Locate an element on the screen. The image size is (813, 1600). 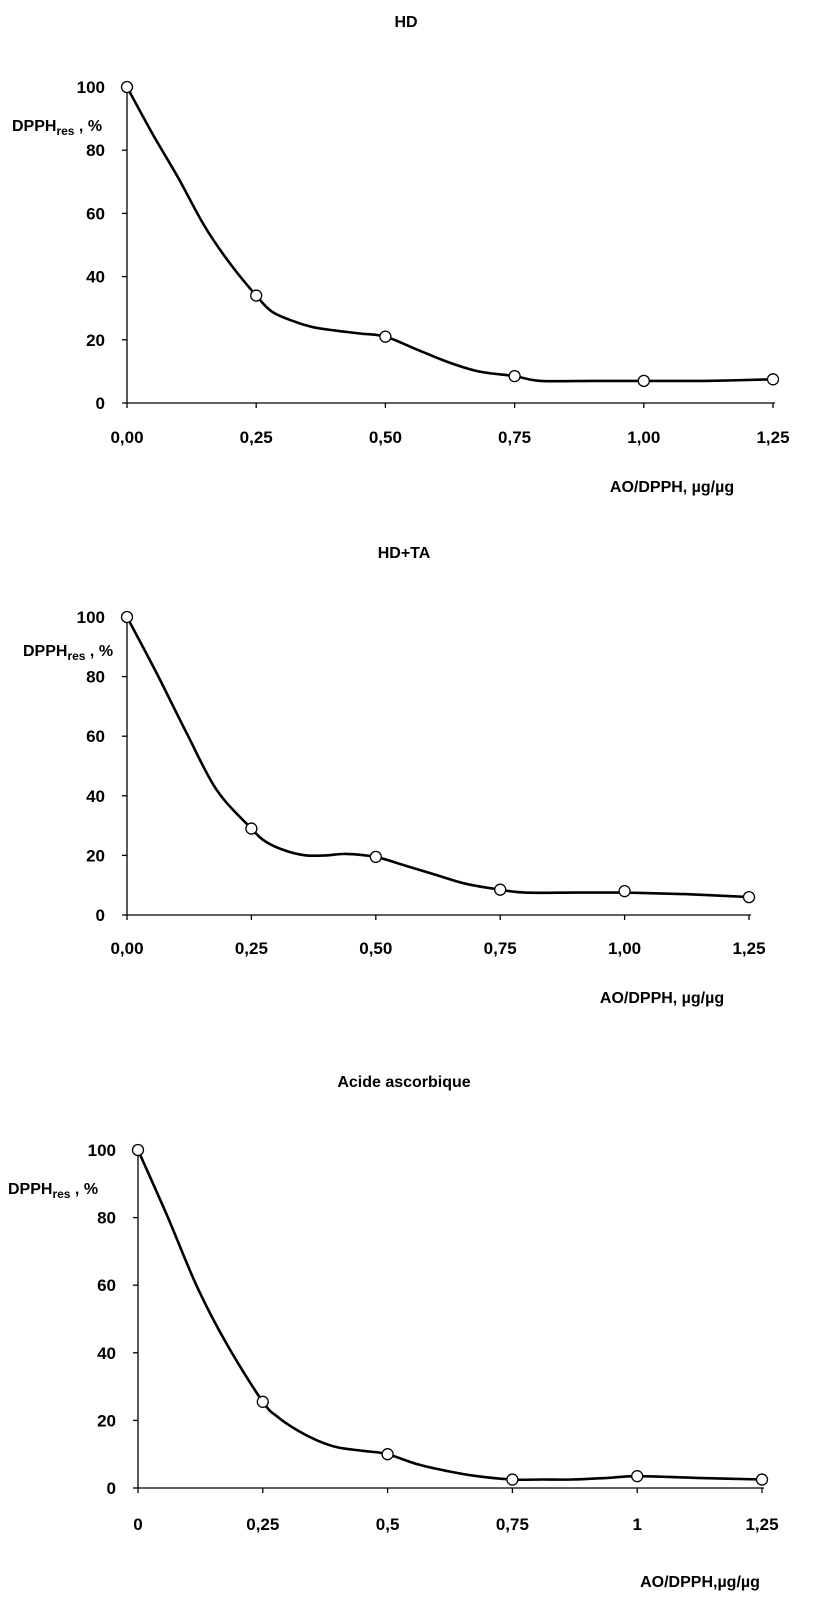
x-tick-label: 0,5 is located at coordinates (388, 1524).